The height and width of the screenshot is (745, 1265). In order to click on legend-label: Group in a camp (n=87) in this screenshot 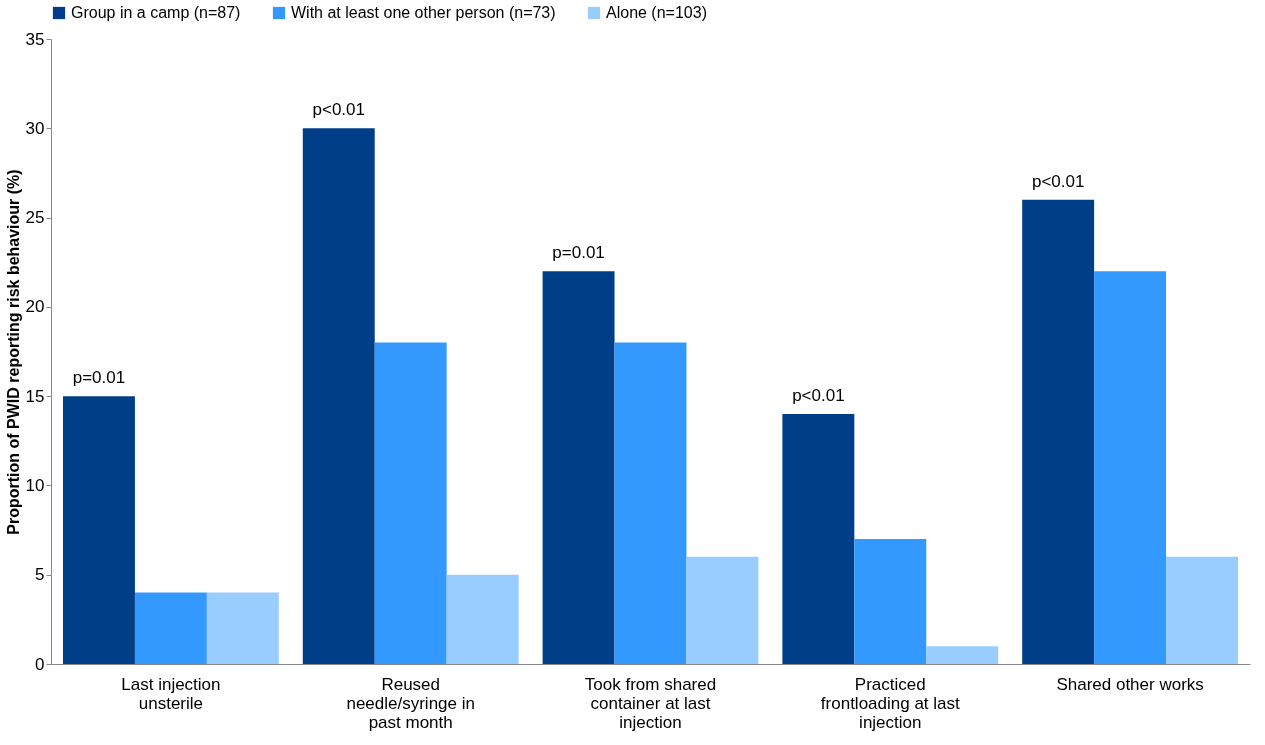, I will do `click(156, 12)`.